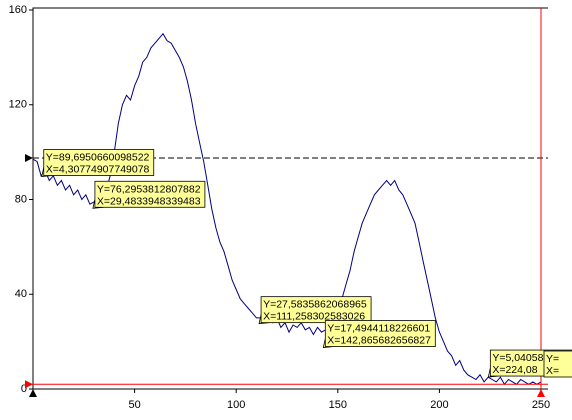  I want to click on x-tick-label: 200, so click(439, 405).